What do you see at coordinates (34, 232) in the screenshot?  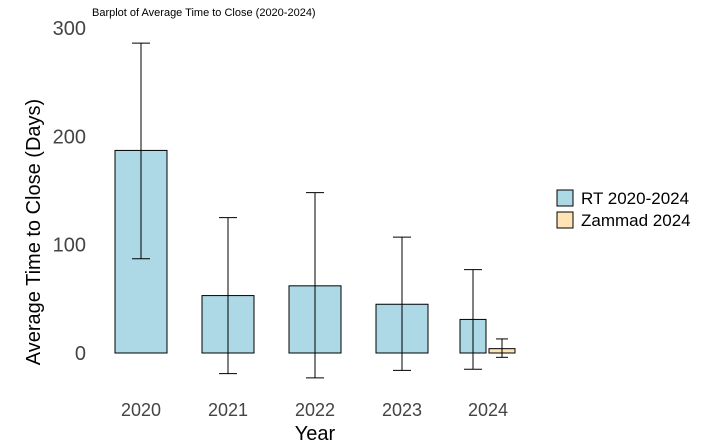 I see `y-axis-label: Average Time to Close (Days)` at bounding box center [34, 232].